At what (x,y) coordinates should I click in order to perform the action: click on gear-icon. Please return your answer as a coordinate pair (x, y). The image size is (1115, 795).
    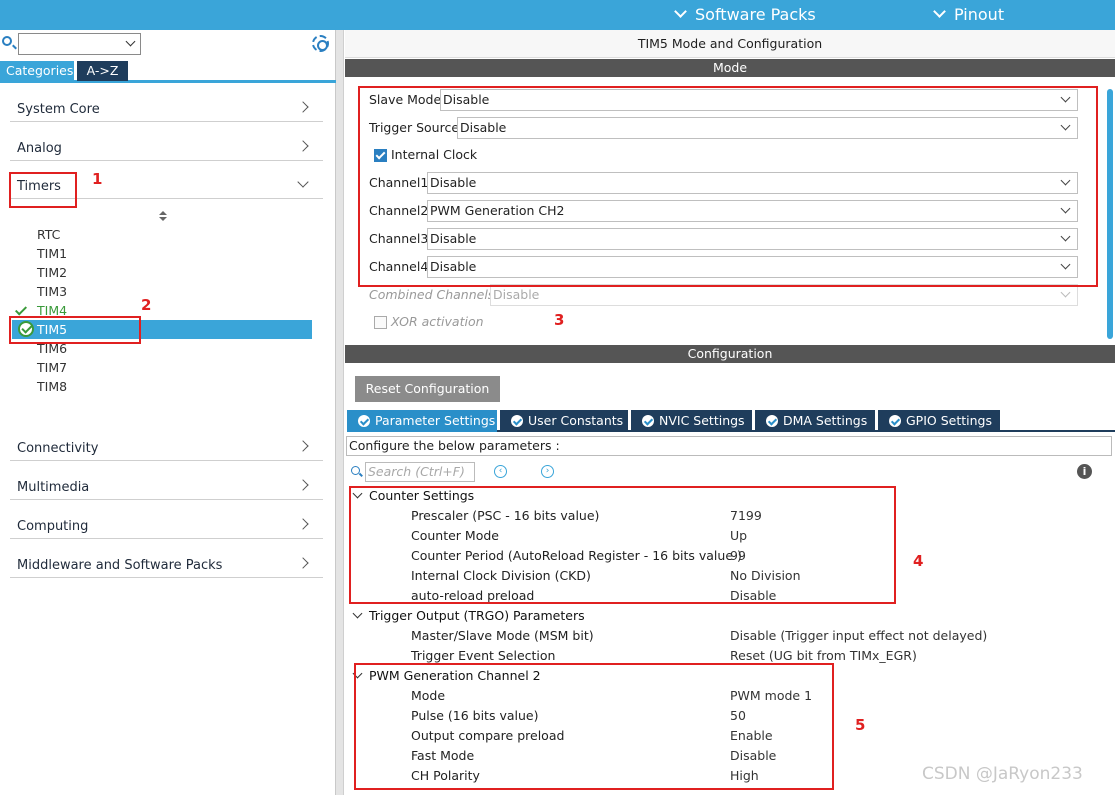
    Looking at the image, I should click on (320, 43).